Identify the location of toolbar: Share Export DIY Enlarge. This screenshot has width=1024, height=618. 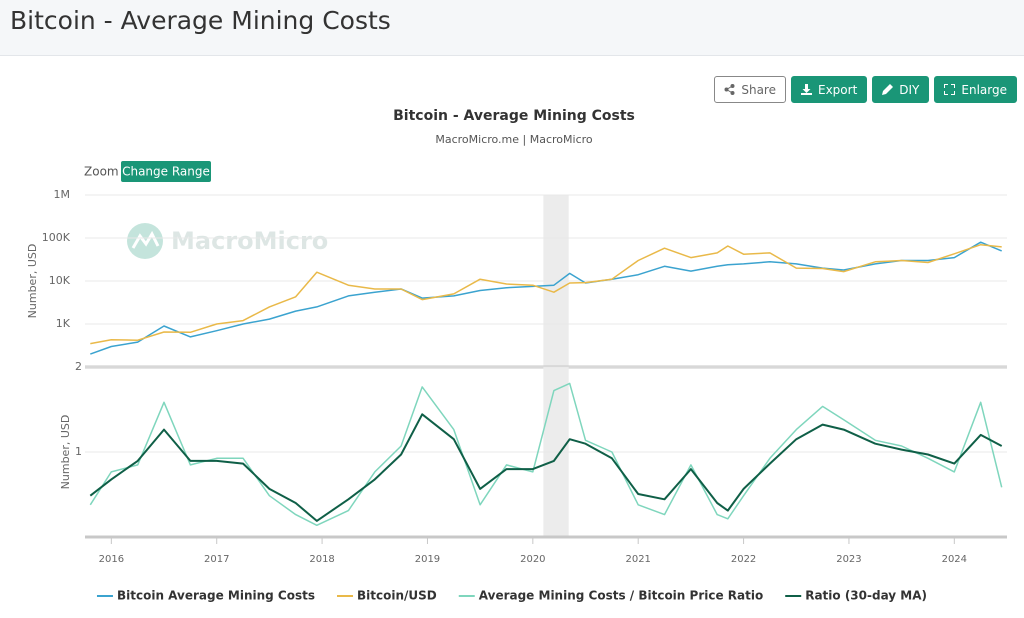
(865, 89).